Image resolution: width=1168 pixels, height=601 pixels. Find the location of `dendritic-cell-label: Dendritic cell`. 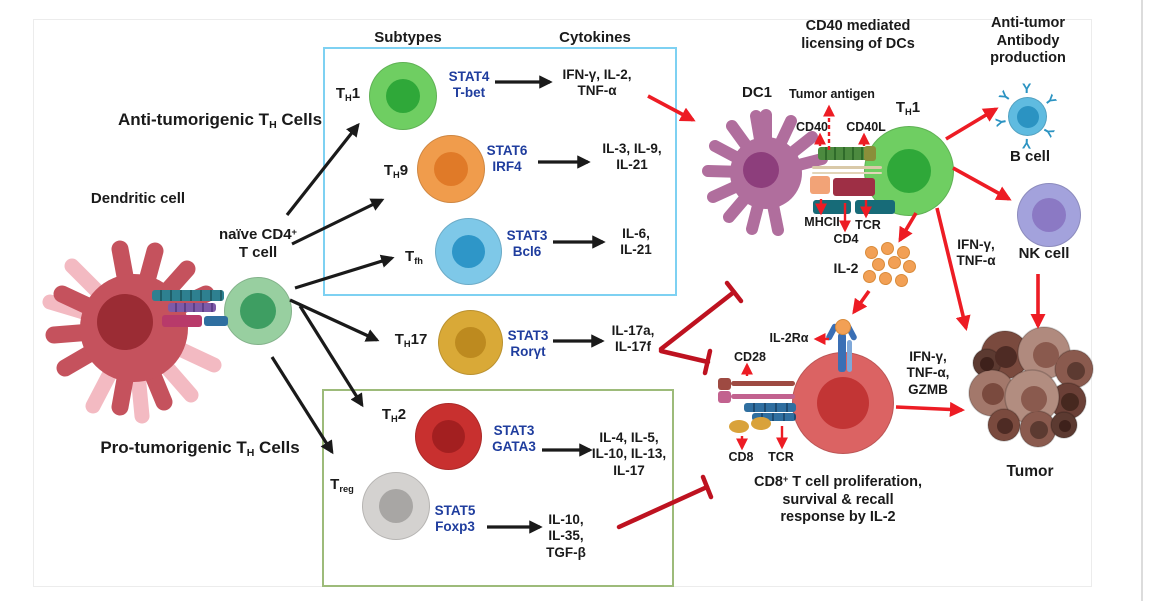

dendritic-cell-label: Dendritic cell is located at coordinates (138, 198).